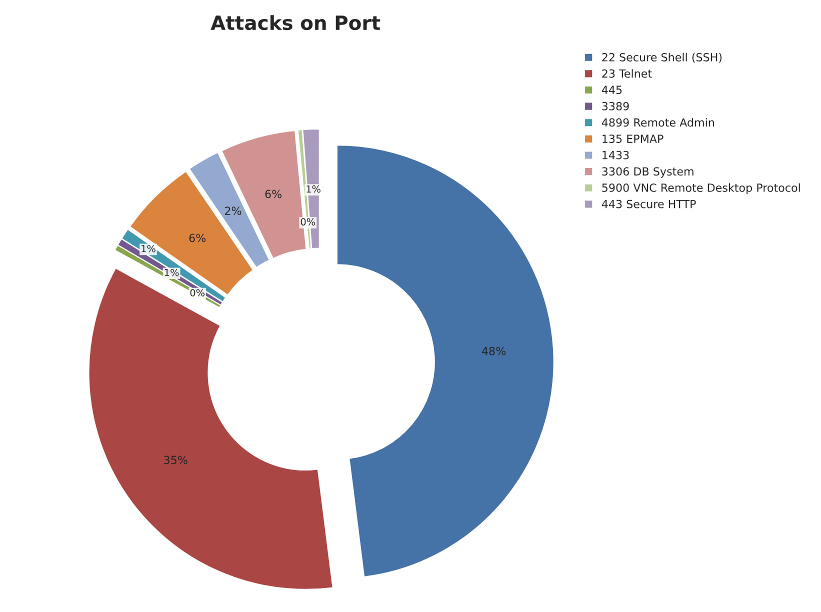 The height and width of the screenshot is (612, 821). I want to click on legend-label: 3389, so click(615, 106).